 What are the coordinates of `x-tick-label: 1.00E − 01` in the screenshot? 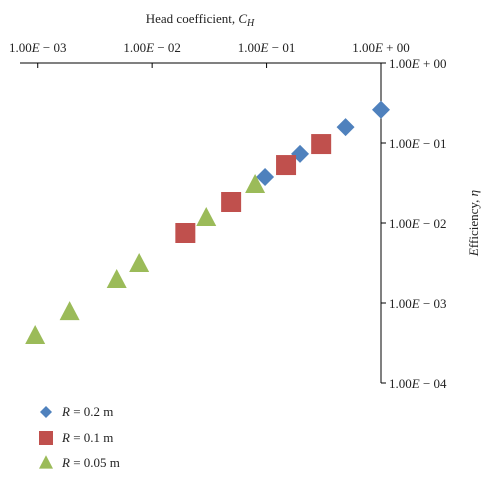 It's located at (267, 47).